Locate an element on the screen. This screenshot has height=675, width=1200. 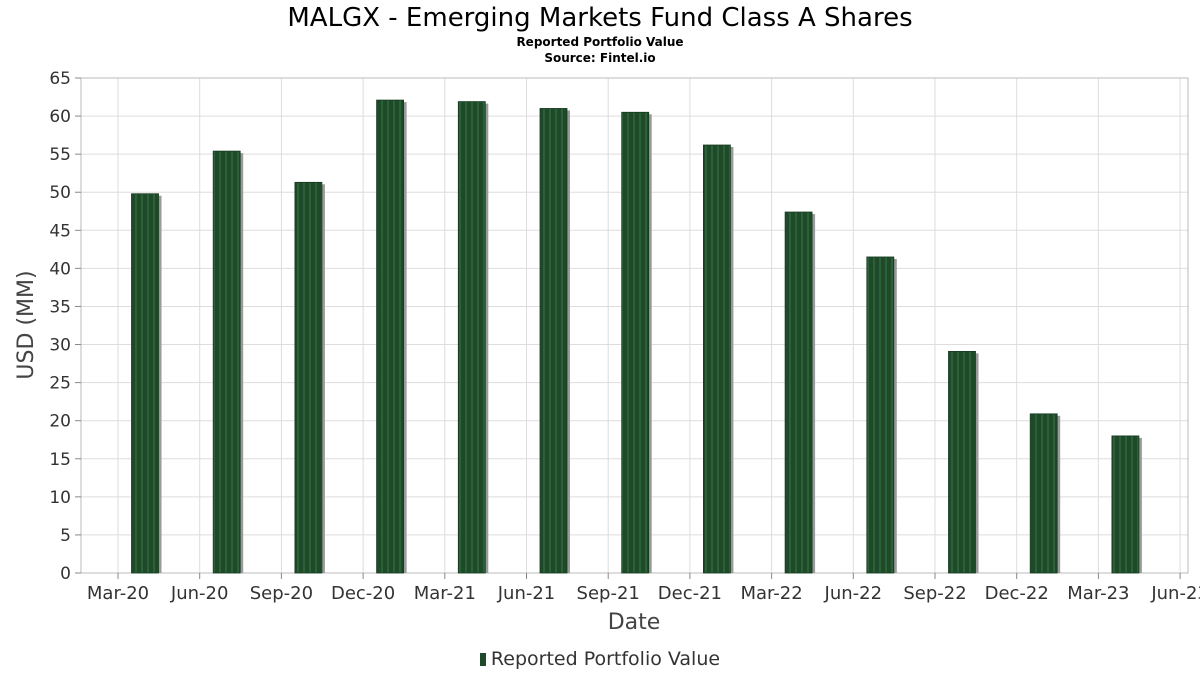
x-tick-label: Dec-21 is located at coordinates (690, 593).